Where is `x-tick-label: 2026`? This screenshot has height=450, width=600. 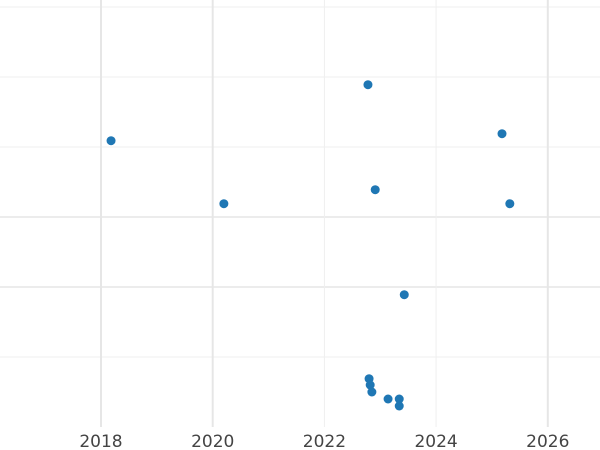 x-tick-label: 2026 is located at coordinates (547, 441).